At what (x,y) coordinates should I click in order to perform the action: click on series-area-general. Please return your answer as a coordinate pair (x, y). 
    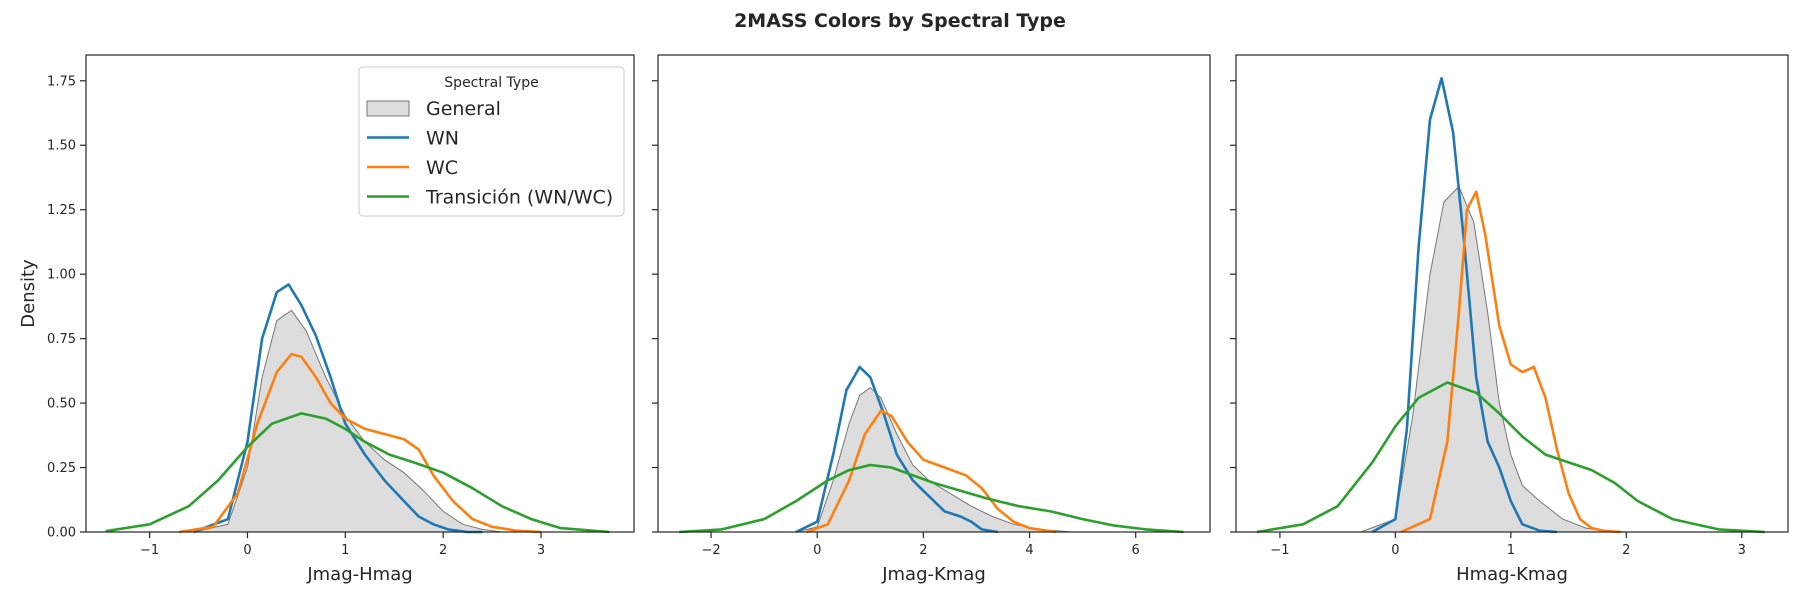
    Looking at the image, I should click on (934, 459).